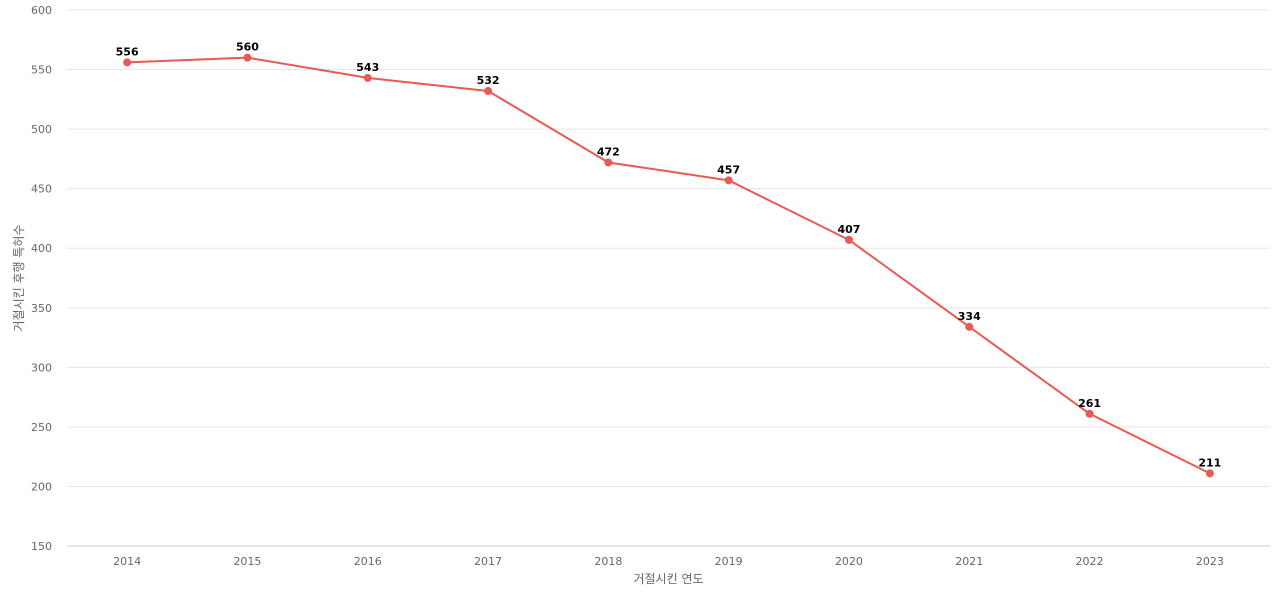  I want to click on y-tick-label: 450, so click(41, 189).